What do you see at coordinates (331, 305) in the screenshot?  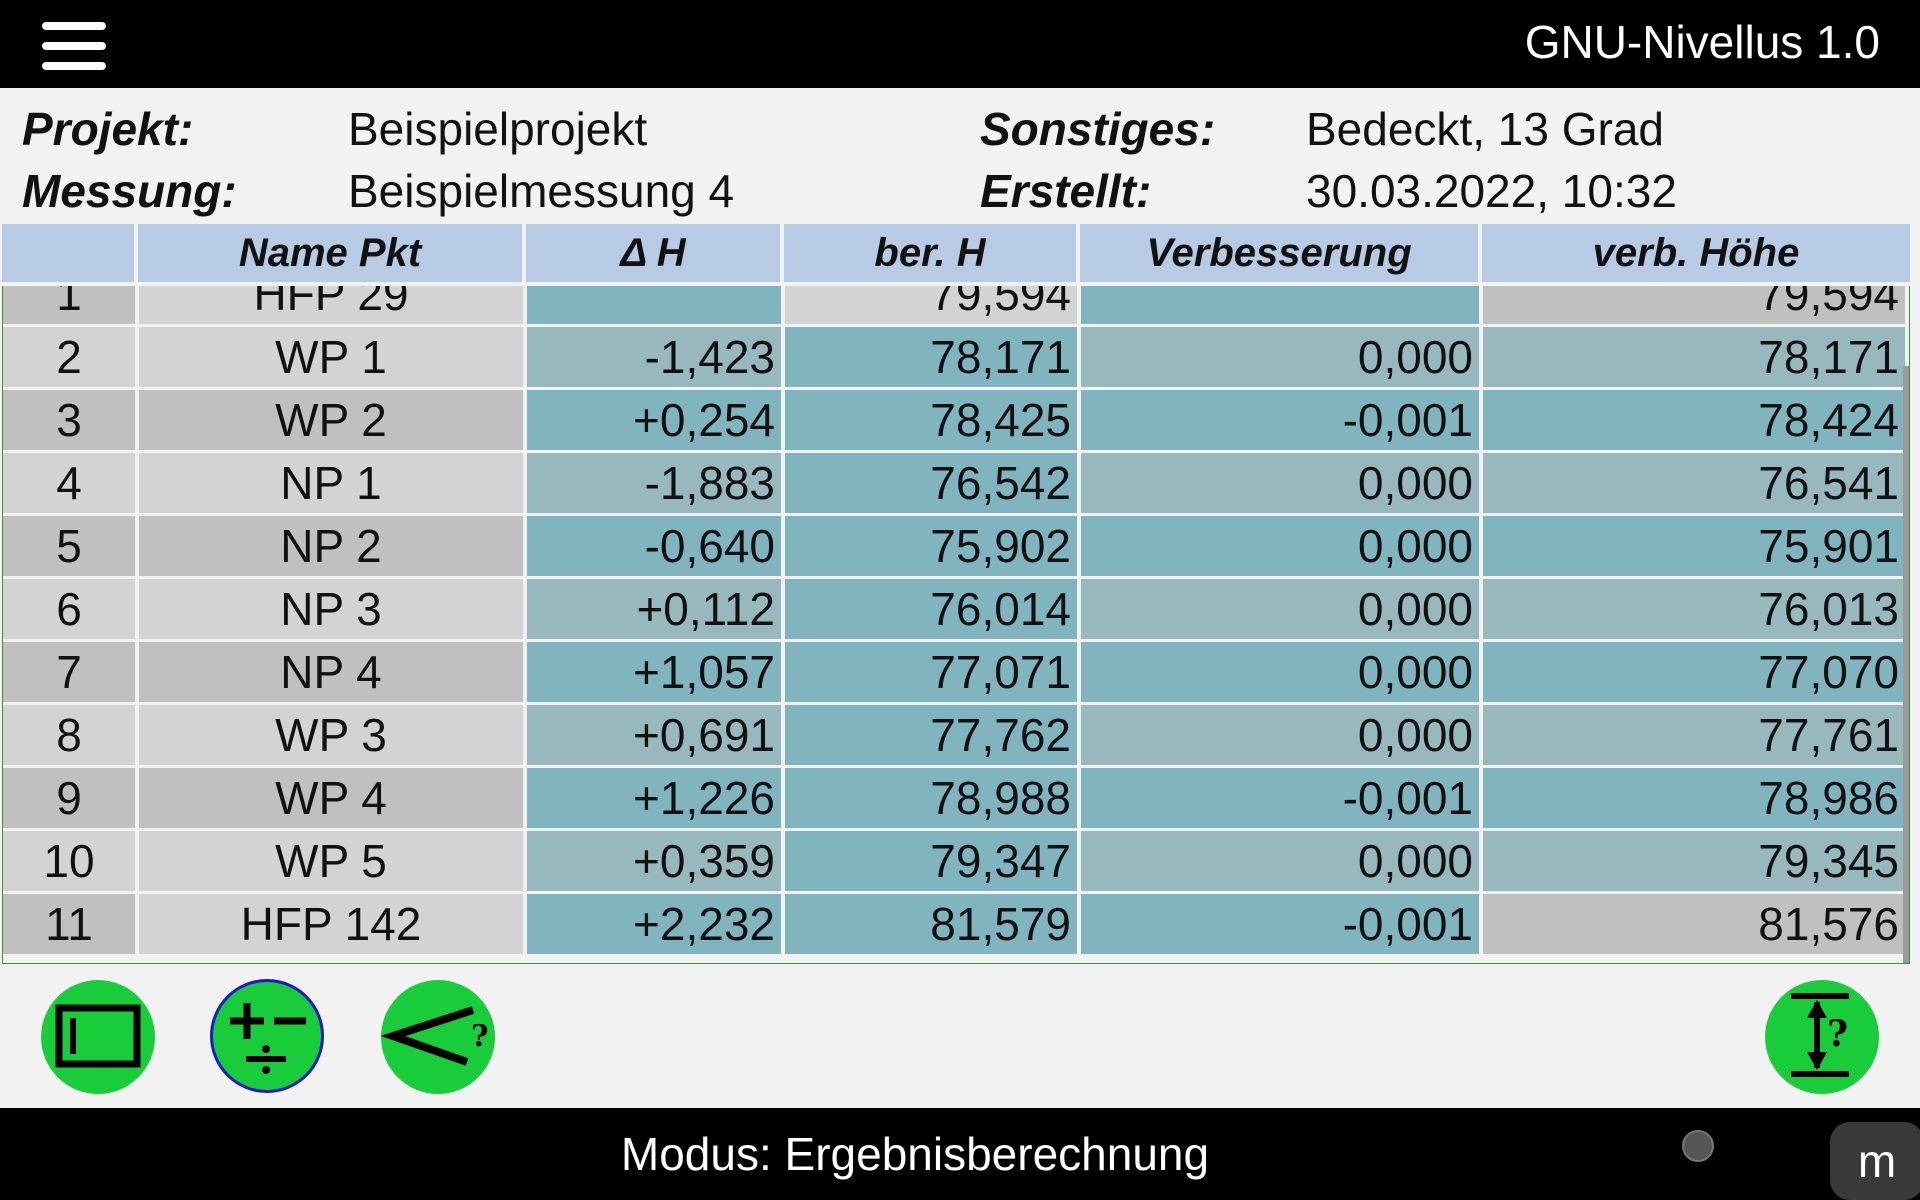 I see `cell-name: HFP 29` at bounding box center [331, 305].